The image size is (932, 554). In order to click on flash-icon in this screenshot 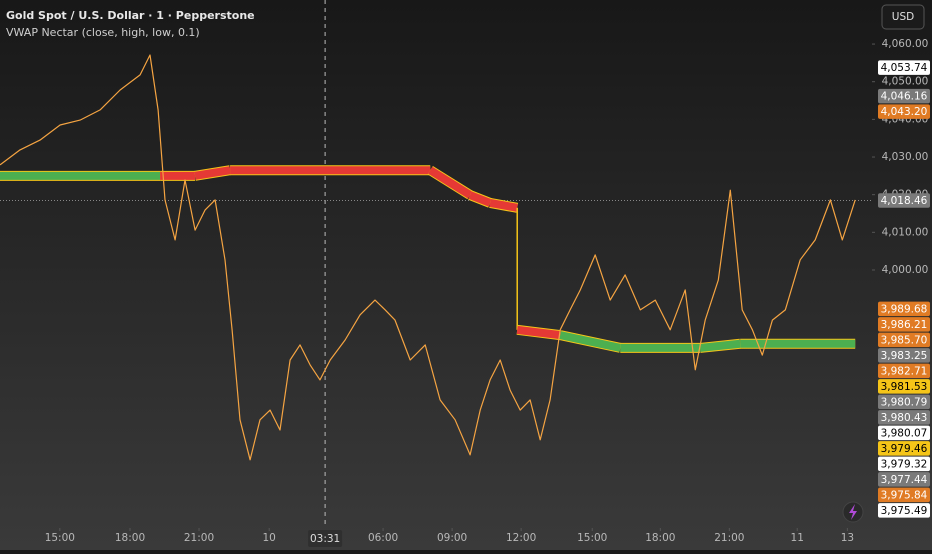, I will do `click(853, 512)`.